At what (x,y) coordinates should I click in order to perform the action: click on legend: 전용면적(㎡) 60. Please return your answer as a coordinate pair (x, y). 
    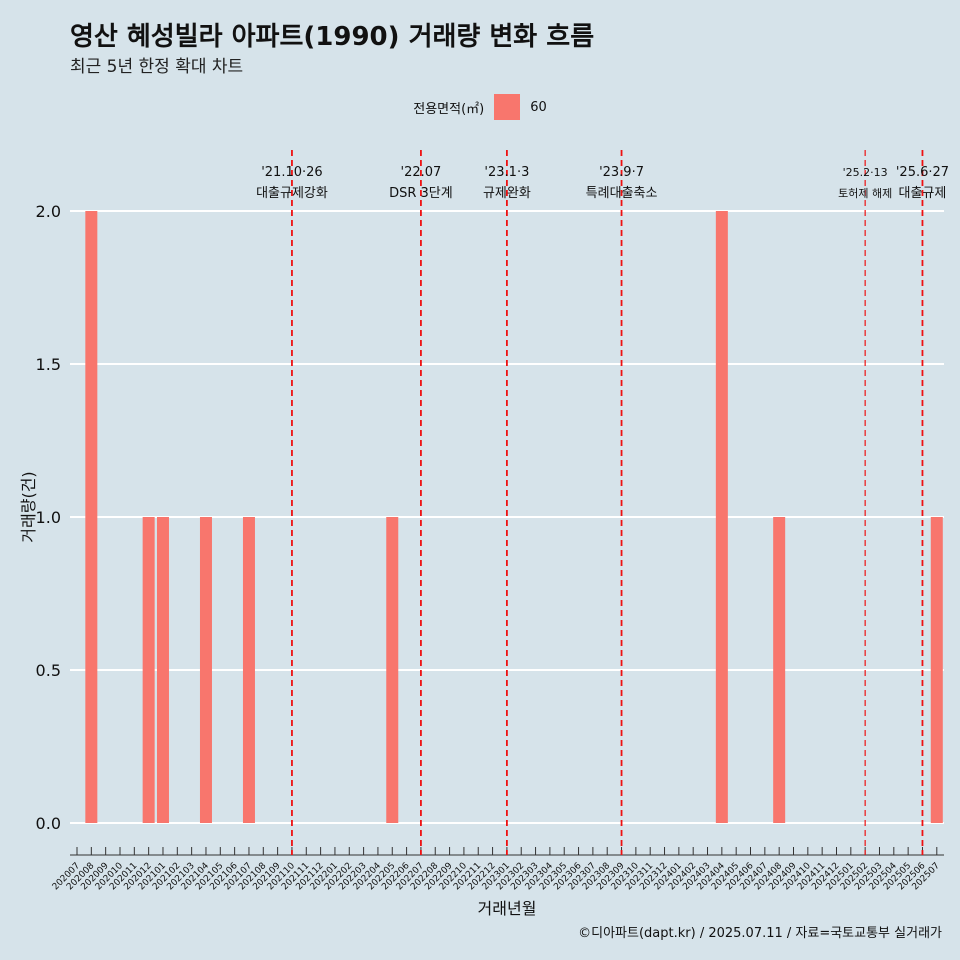
    Looking at the image, I should click on (480, 107).